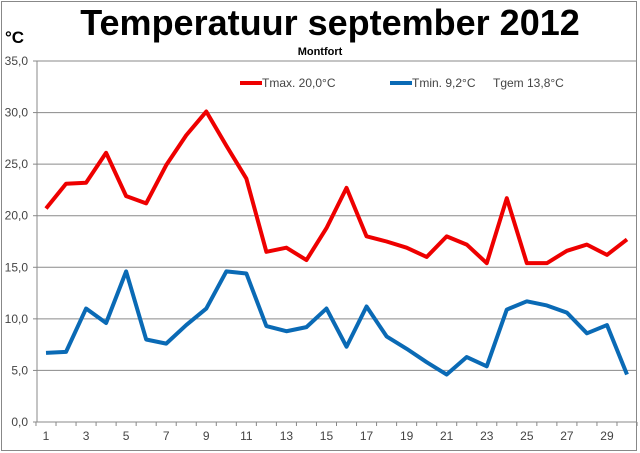 The image size is (640, 453). I want to click on x-tick-label: 23, so click(487, 436).